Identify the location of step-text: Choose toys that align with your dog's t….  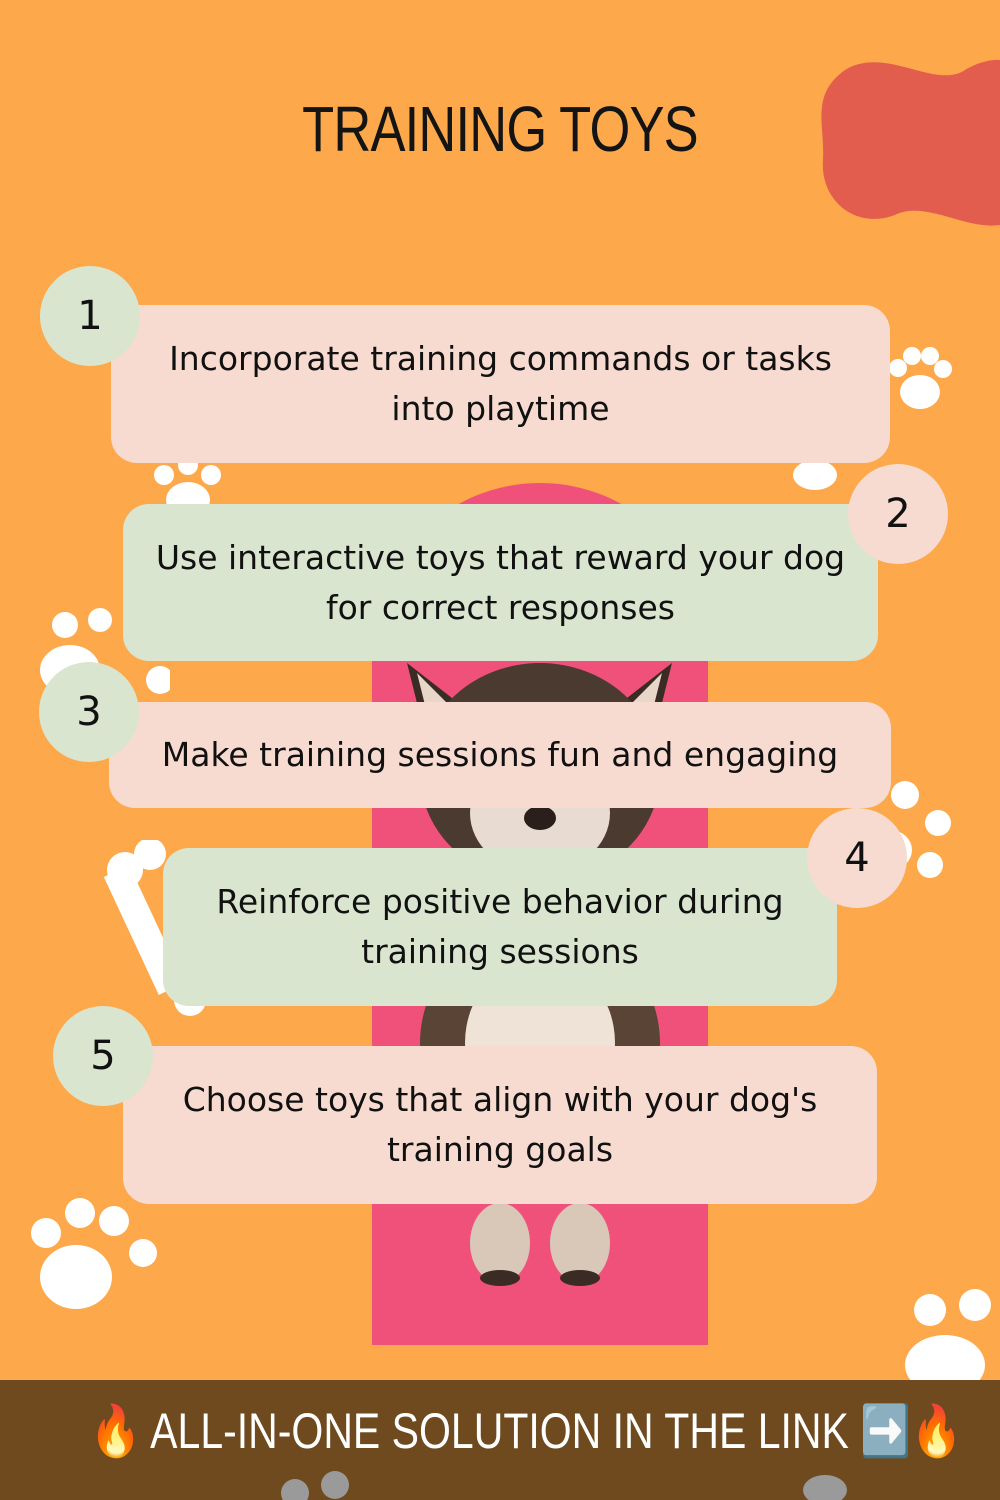
(500, 1124).